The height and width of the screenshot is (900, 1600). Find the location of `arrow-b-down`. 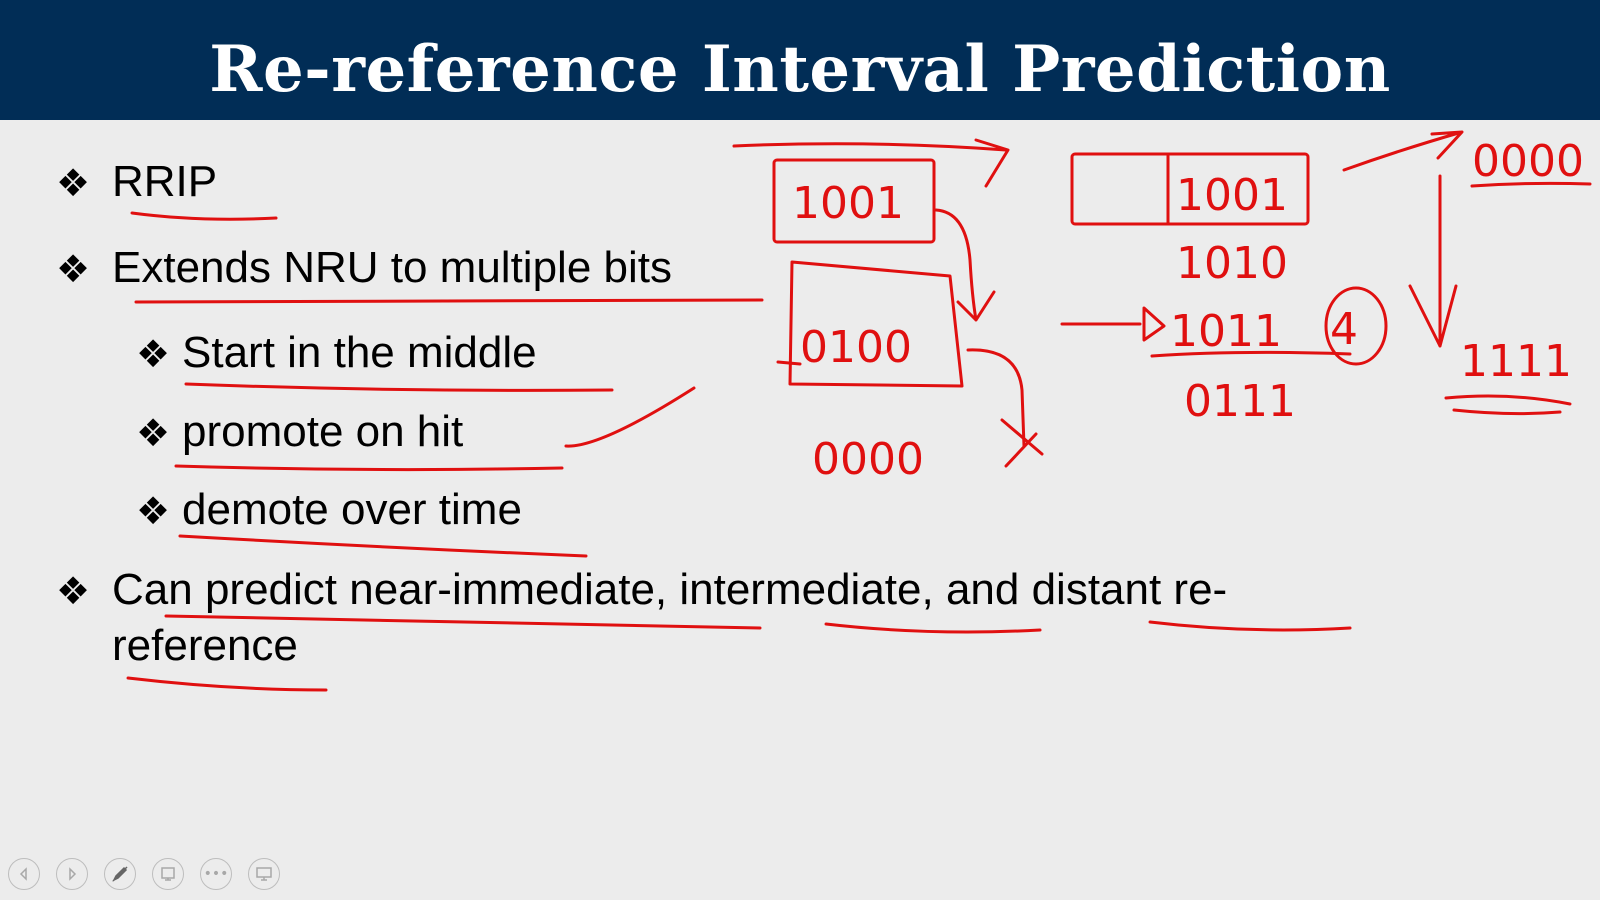

arrow-b-down is located at coordinates (996, 398).